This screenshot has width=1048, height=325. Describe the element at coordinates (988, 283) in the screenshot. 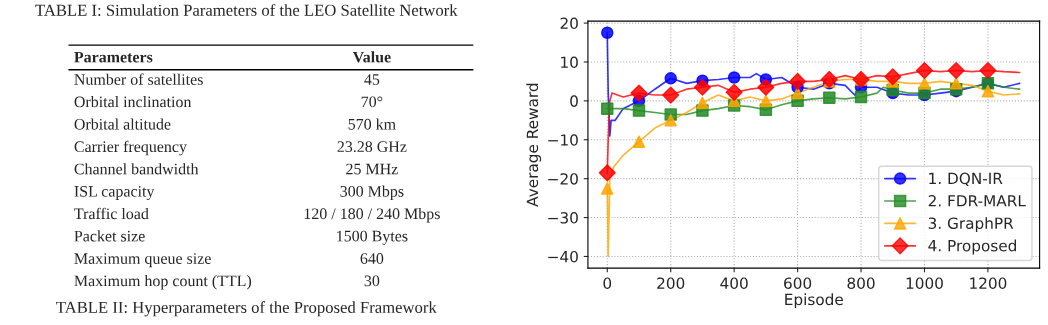

I see `x-tick-label: 1200` at that location.